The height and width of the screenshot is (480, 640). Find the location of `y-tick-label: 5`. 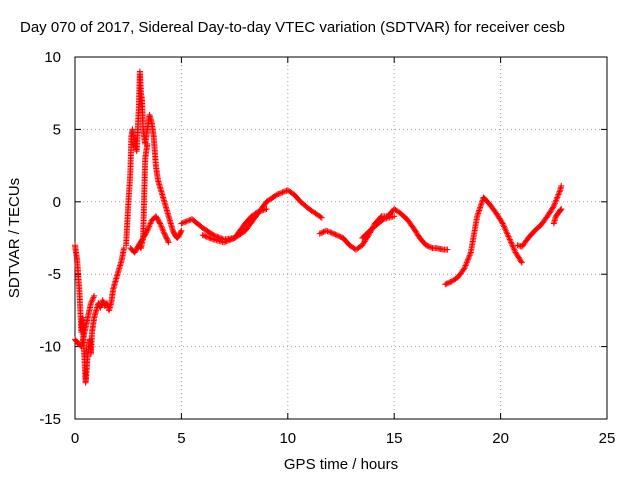

y-tick-label: 5 is located at coordinates (57, 129).